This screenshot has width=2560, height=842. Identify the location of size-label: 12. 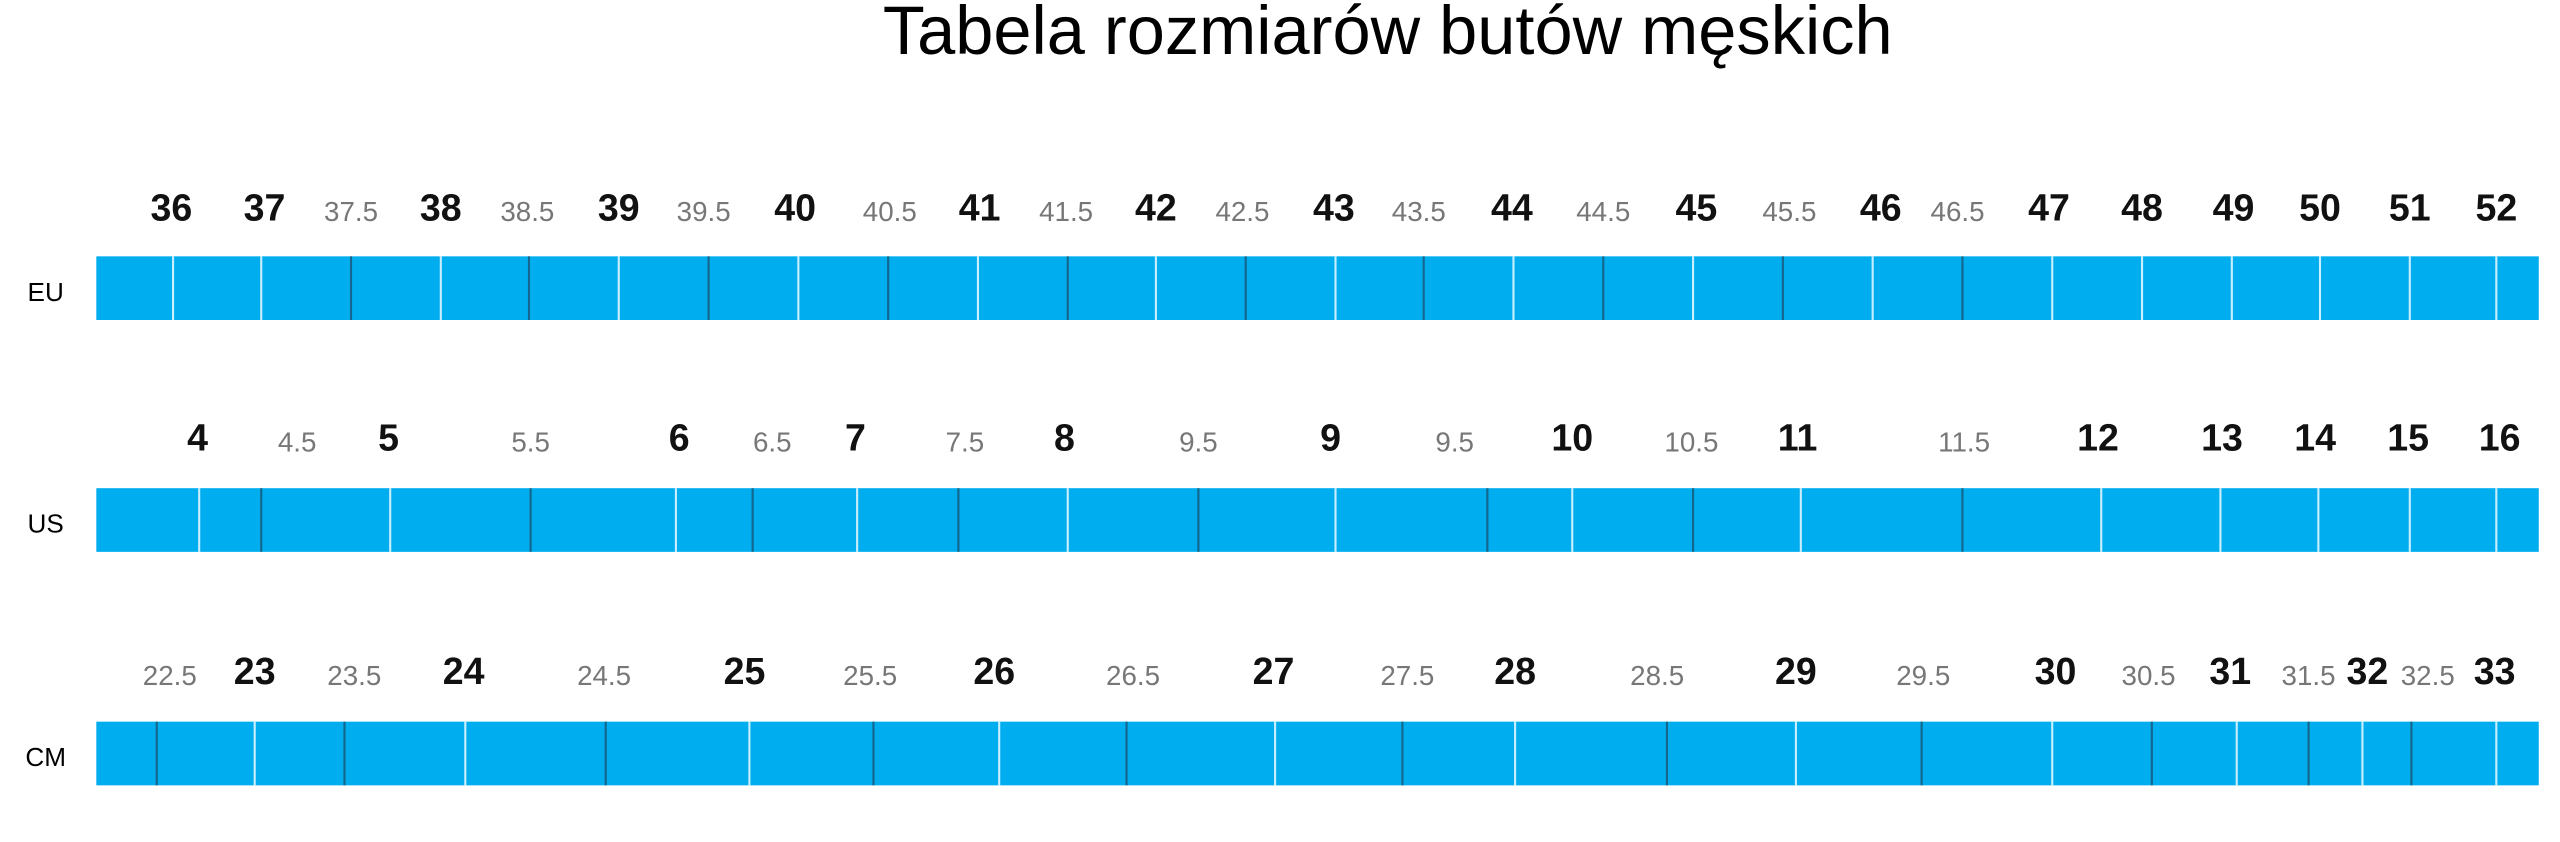
(2098, 438).